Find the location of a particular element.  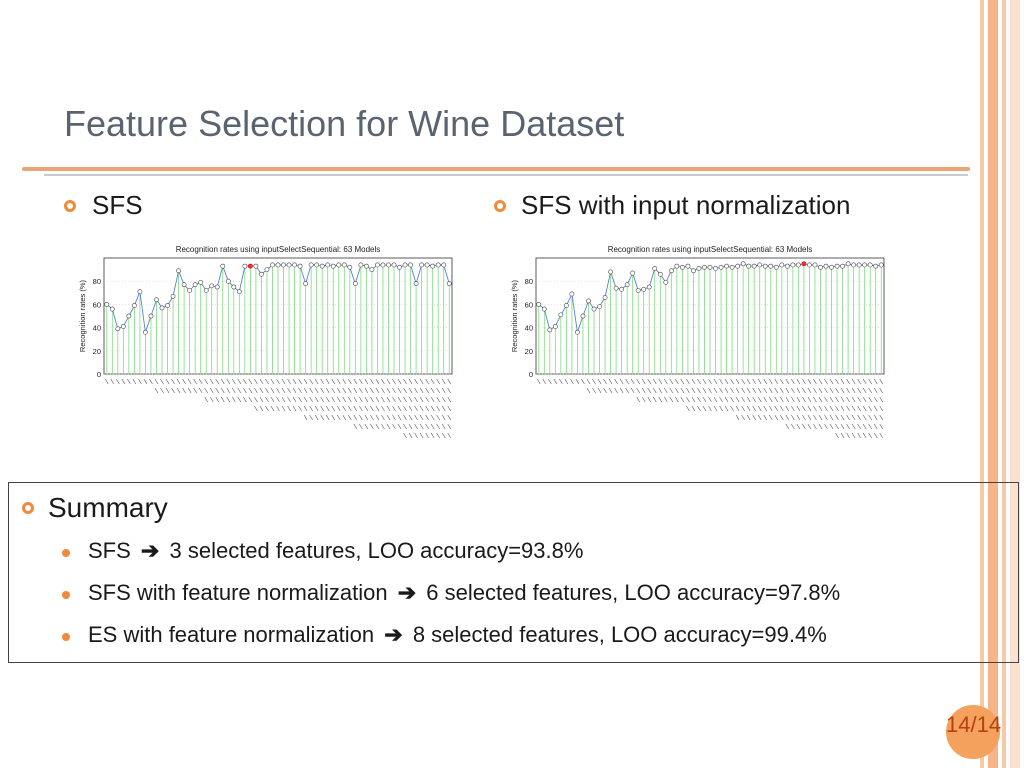

page-number: 14/14 is located at coordinates (974, 724).